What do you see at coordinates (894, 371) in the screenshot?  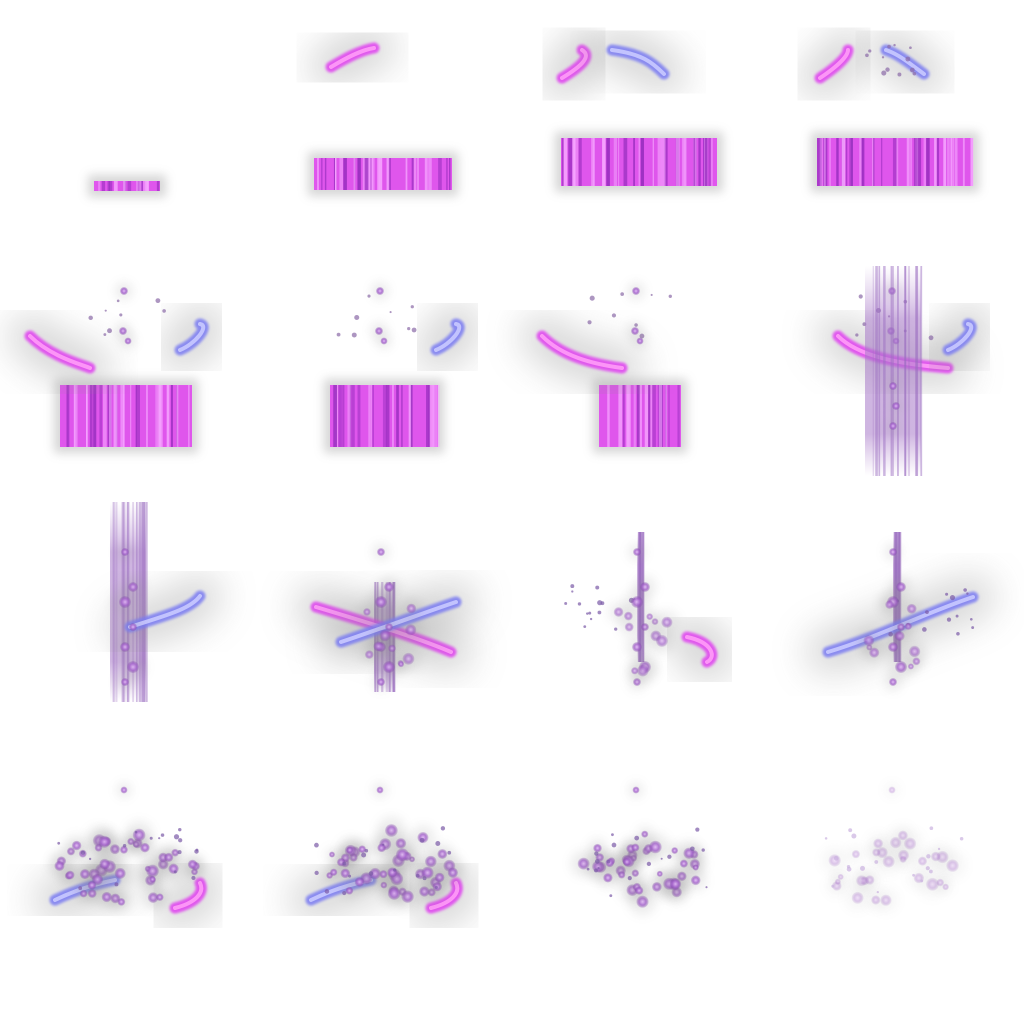 I see `light-beam` at bounding box center [894, 371].